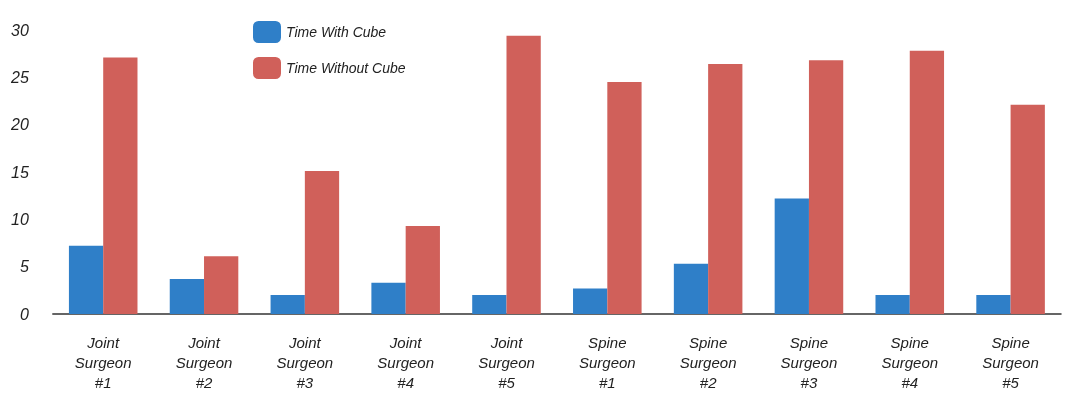 The width and height of the screenshot is (1071, 400). I want to click on y-tick-label: 15, so click(20, 172).